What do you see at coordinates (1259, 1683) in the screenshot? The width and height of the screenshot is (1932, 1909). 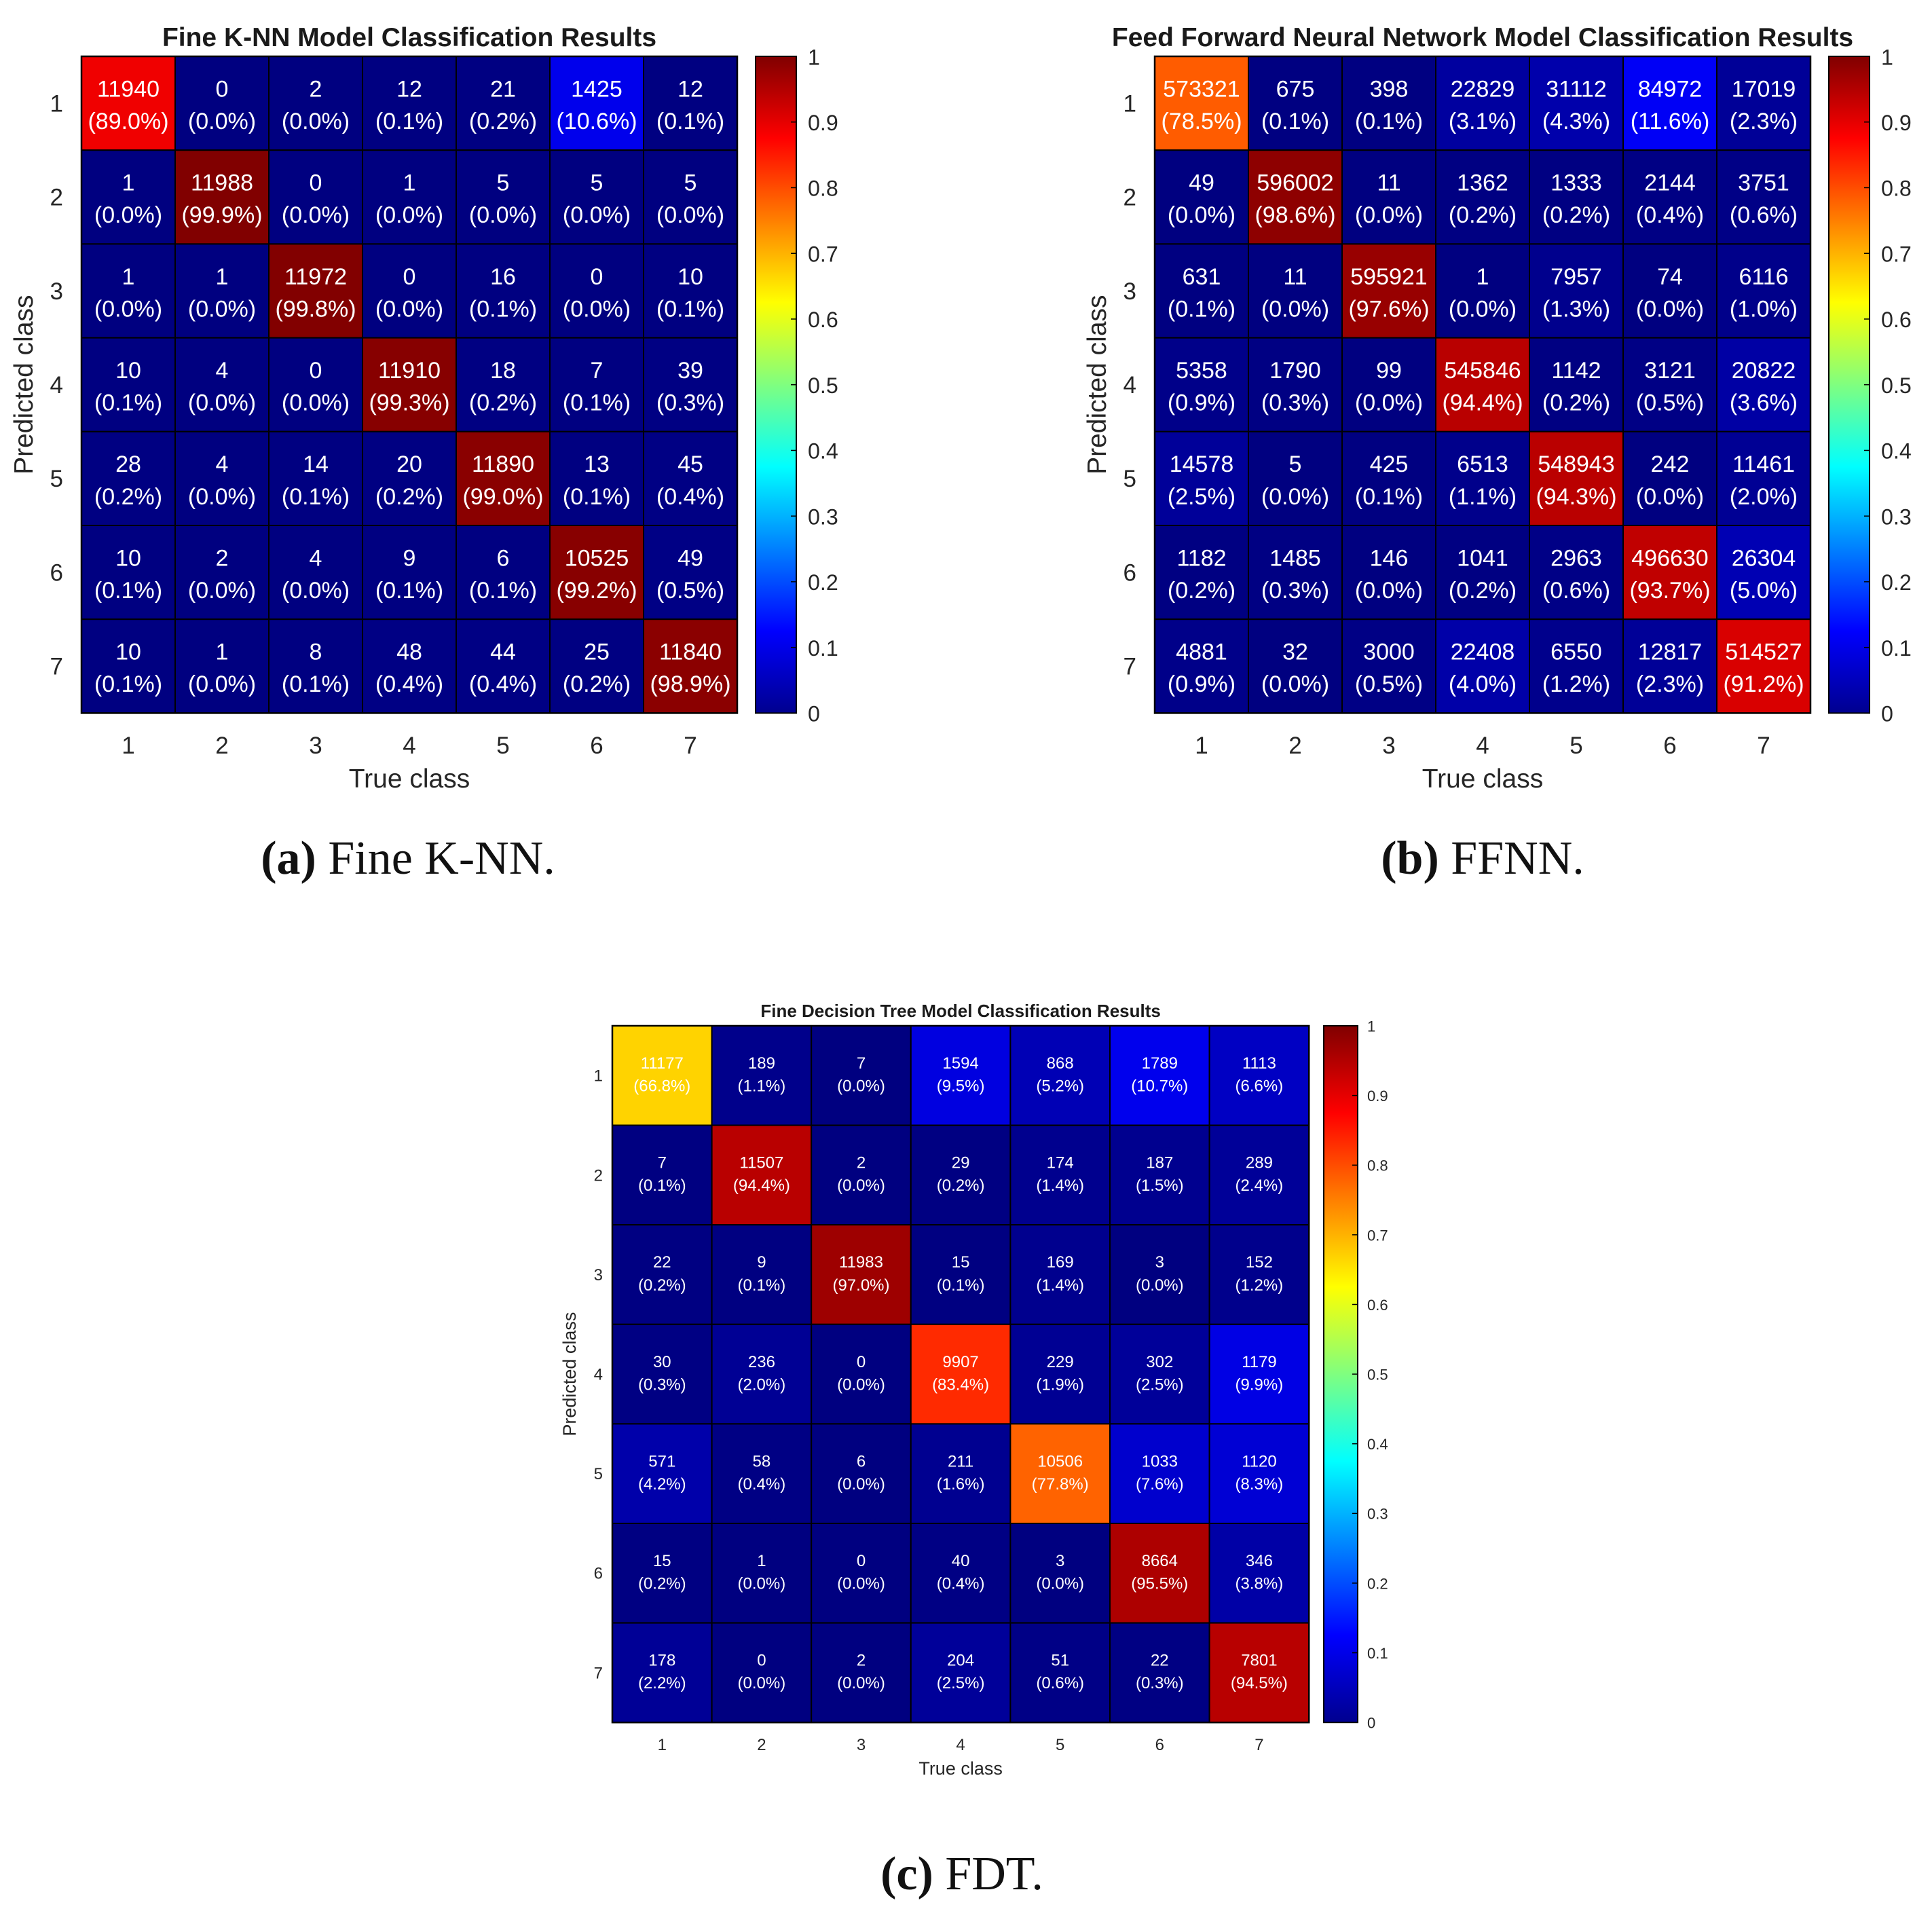 I see `cell-percent: (94.5%)` at bounding box center [1259, 1683].